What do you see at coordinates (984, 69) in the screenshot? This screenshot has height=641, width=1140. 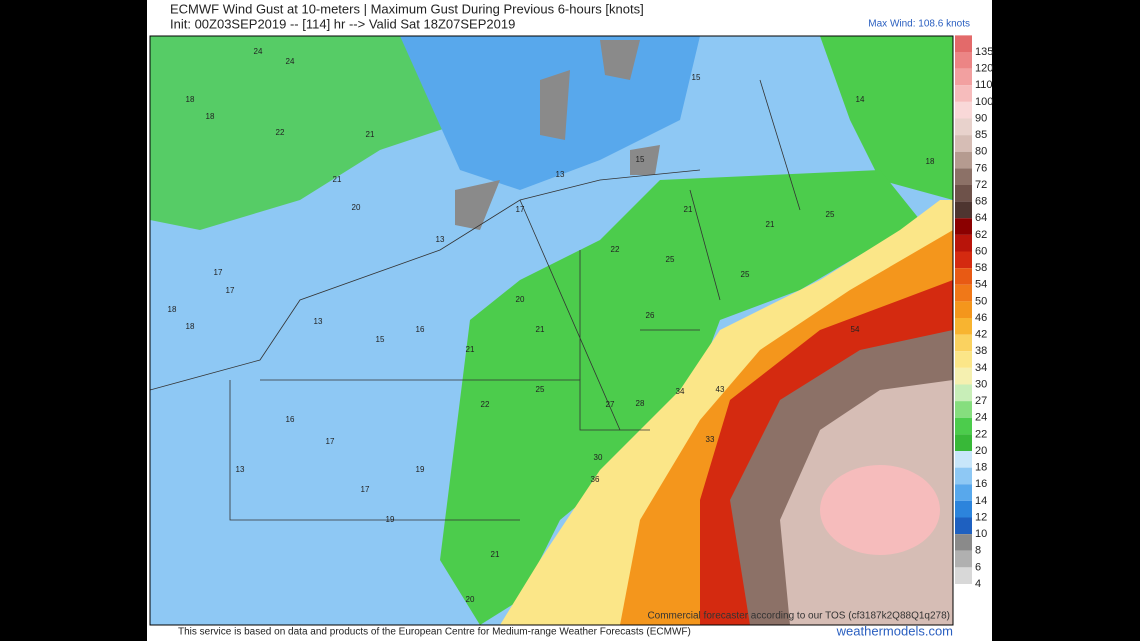 I see `colorbar-label: 120` at bounding box center [984, 69].